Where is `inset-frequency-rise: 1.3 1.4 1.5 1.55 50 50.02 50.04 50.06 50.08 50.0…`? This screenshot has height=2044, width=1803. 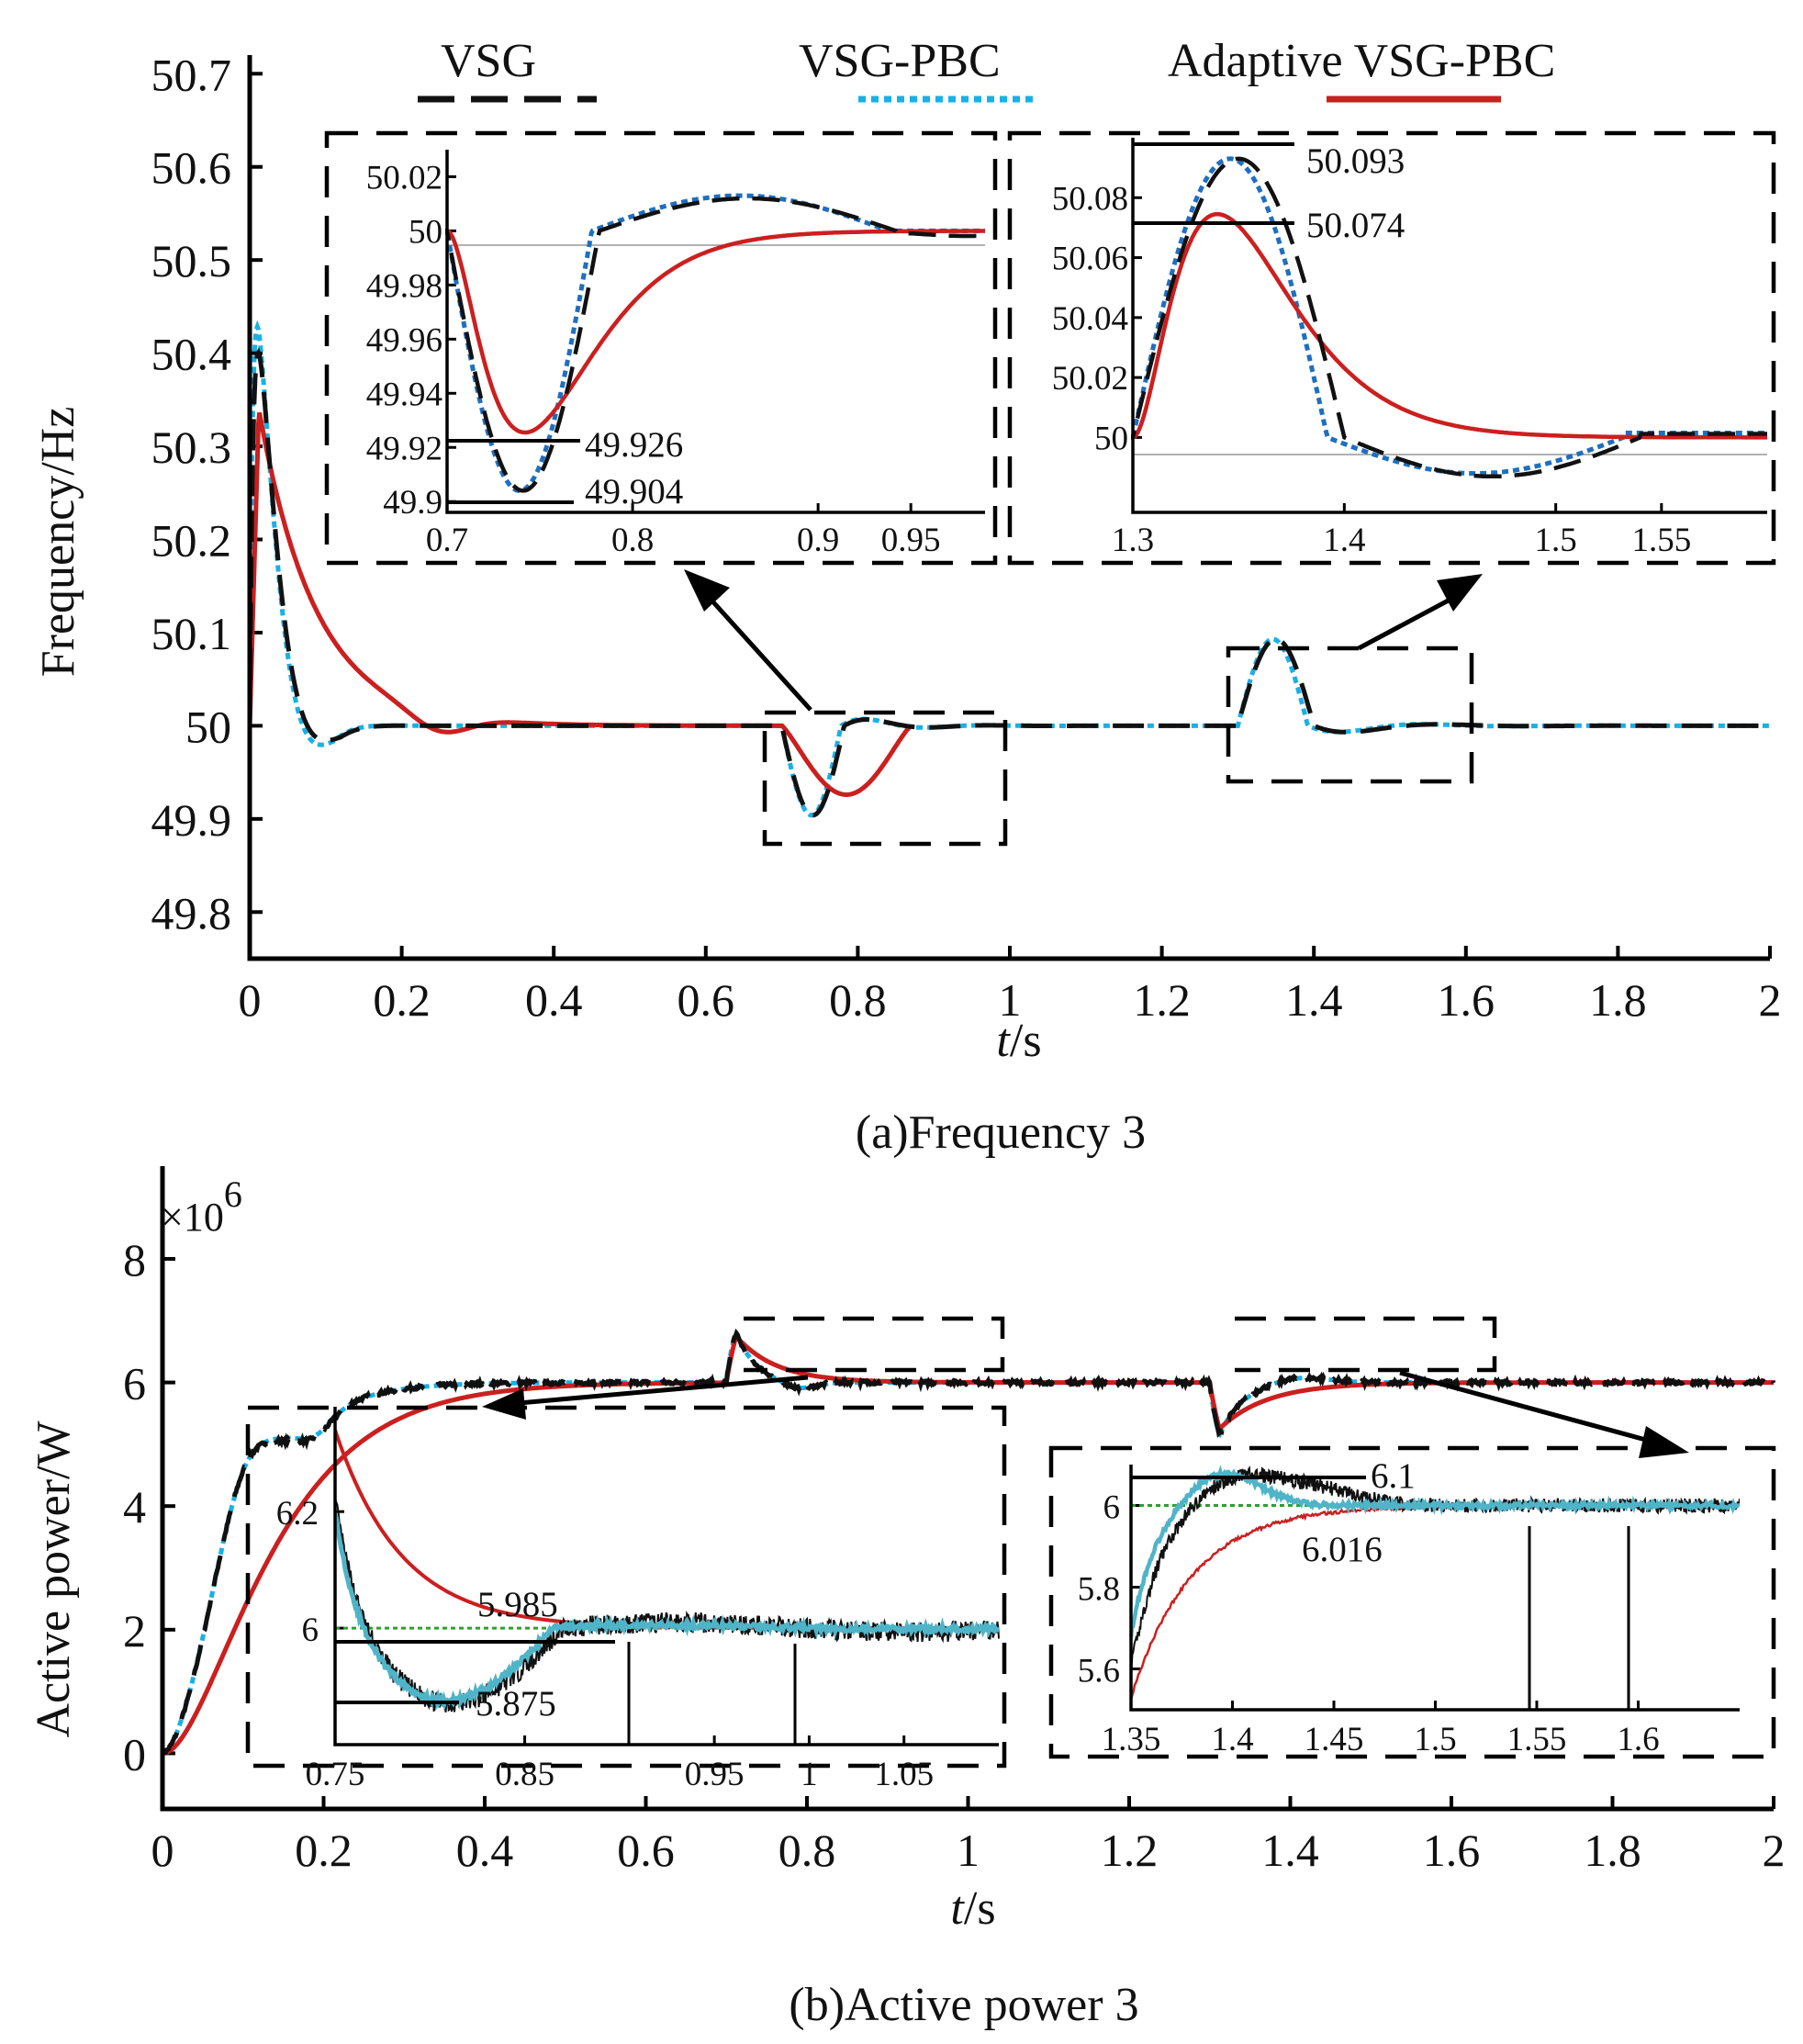 inset-frequency-rise: 1.3 1.4 1.5 1.55 50 50.02 50.04 50.06 50.08 50.0… is located at coordinates (1391, 348).